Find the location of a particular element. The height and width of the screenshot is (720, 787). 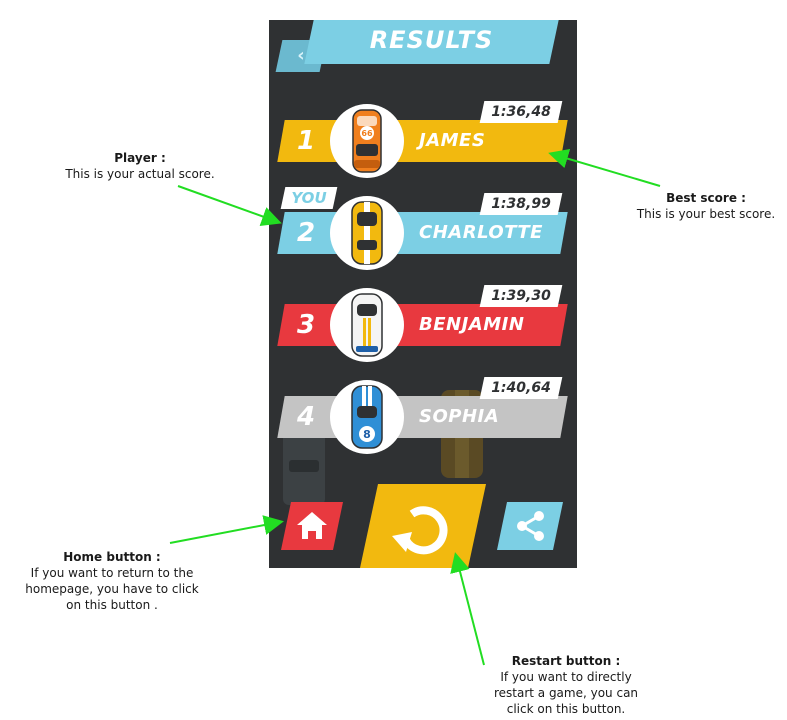

annotation-text: This is your actual score. is located at coordinates (140, 174).